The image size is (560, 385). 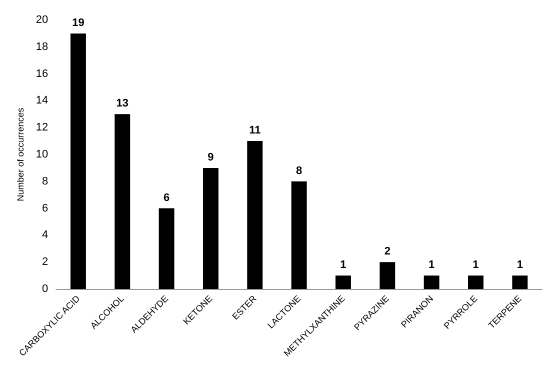 What do you see at coordinates (78, 22) in the screenshot?
I see `data-label: 19` at bounding box center [78, 22].